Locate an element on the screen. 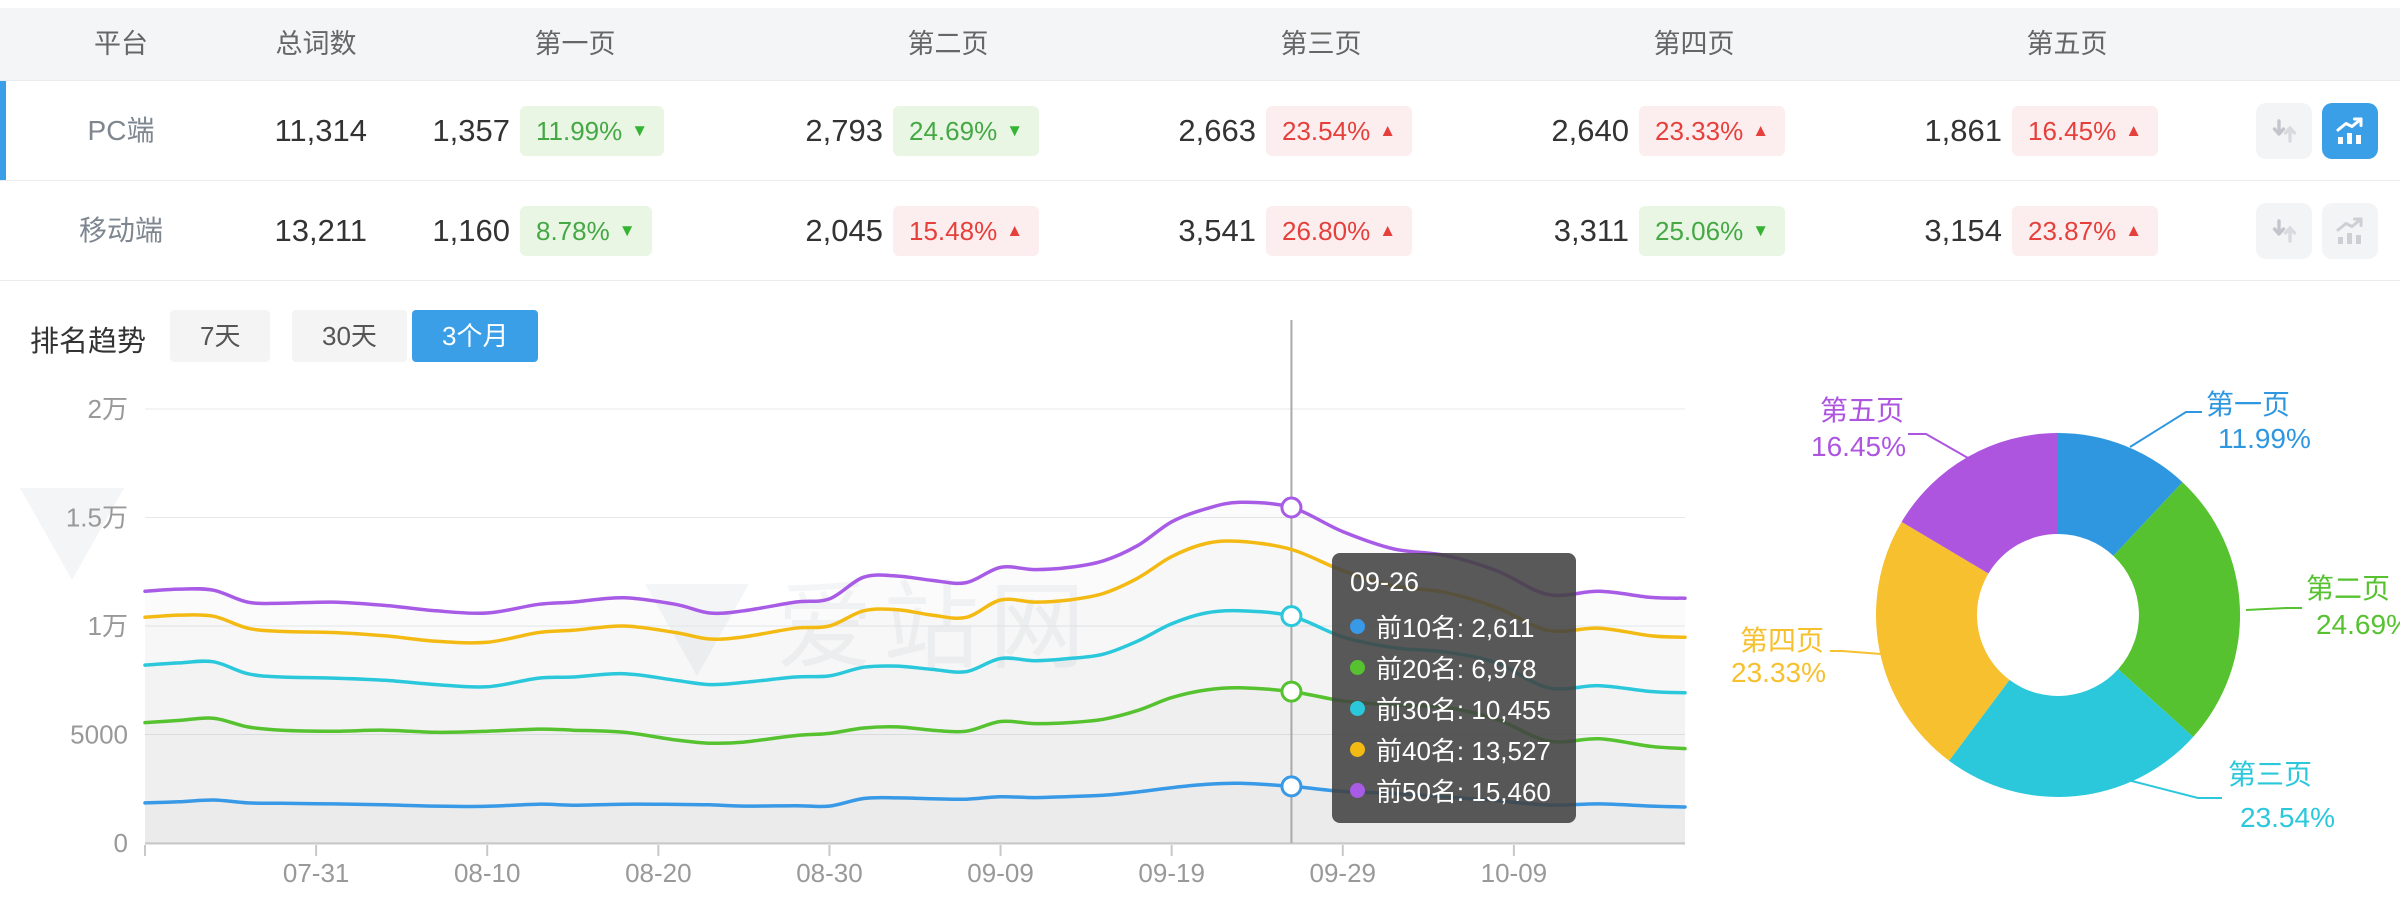 The width and height of the screenshot is (2400, 924). page1-count: 1,357 is located at coordinates (471, 130).